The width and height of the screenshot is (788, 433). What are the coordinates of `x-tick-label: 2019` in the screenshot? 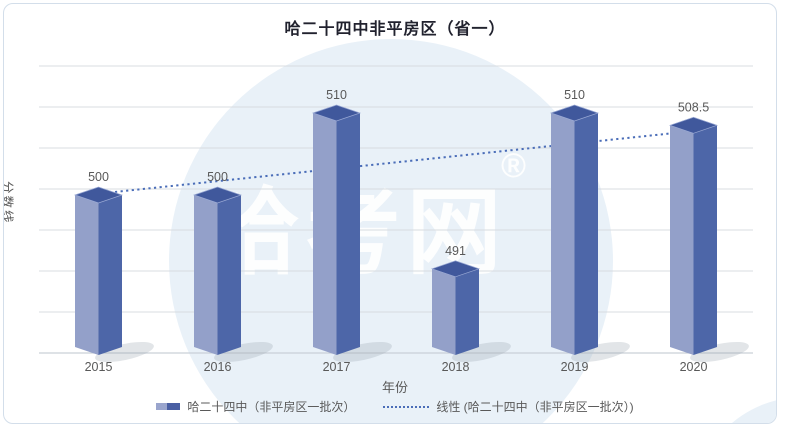 It's located at (575, 367).